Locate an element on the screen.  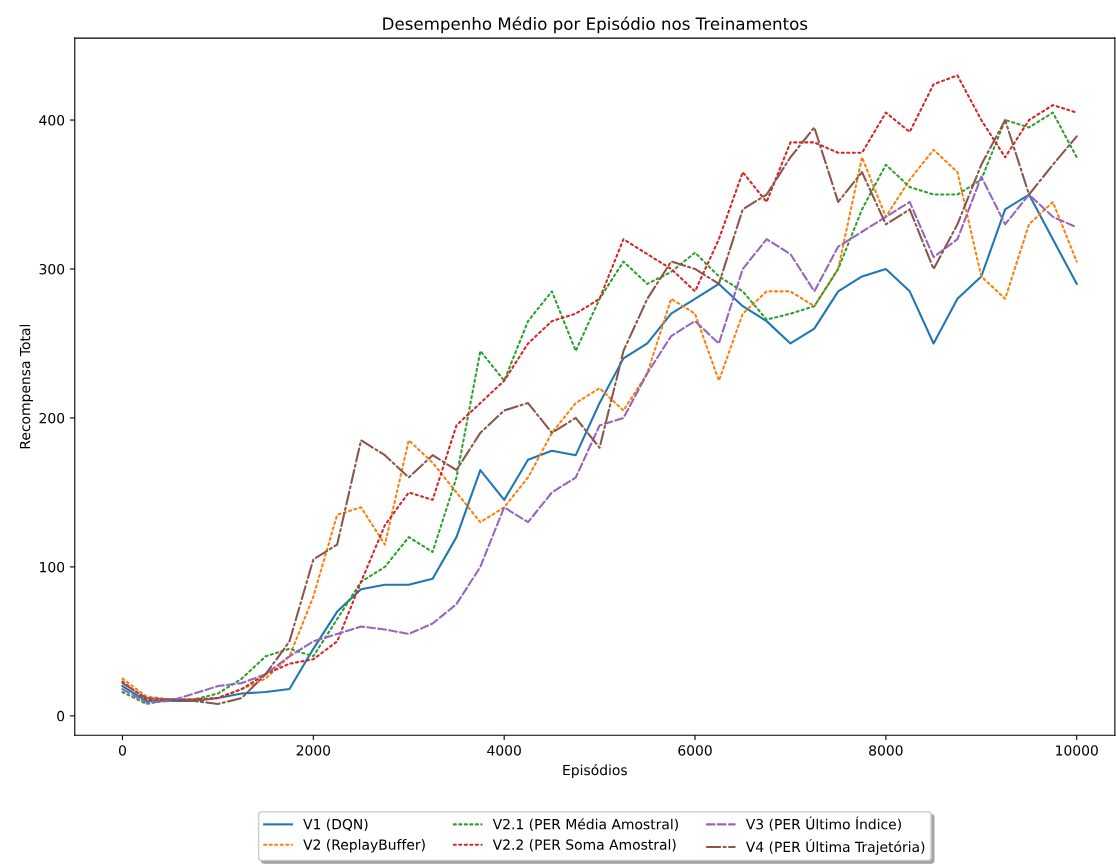
legend-label: V2 (ReplayBuffer) is located at coordinates (364, 846).